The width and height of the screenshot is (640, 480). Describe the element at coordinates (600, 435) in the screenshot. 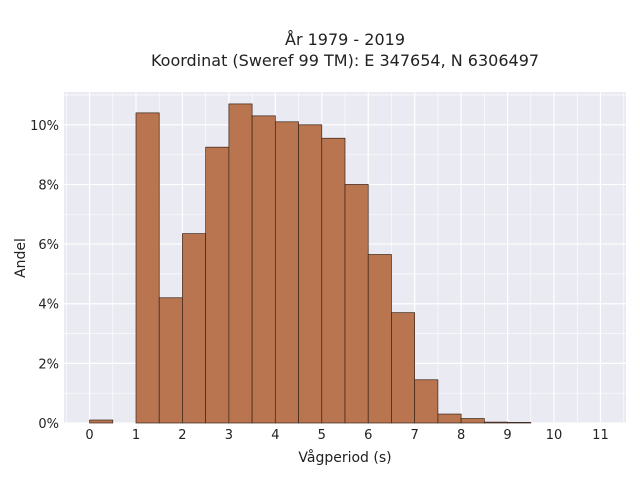

I see `x-tick-label: 11` at that location.